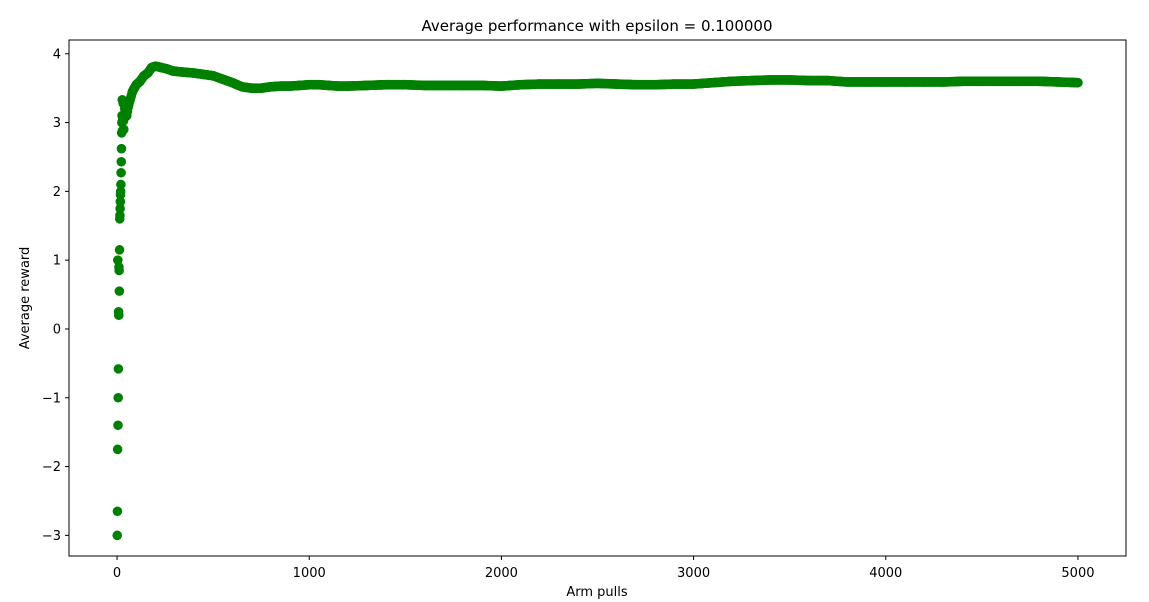  Describe the element at coordinates (51, 467) in the screenshot. I see `y-tick-label: −2` at that location.